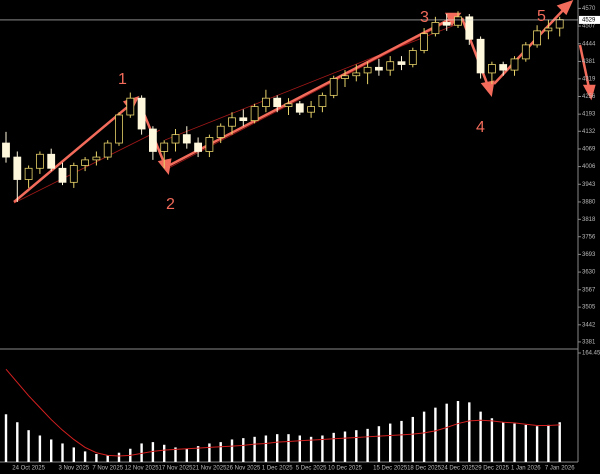  What do you see at coordinates (589, 325) in the screenshot?
I see `y-tick-label: 3442` at bounding box center [589, 325].